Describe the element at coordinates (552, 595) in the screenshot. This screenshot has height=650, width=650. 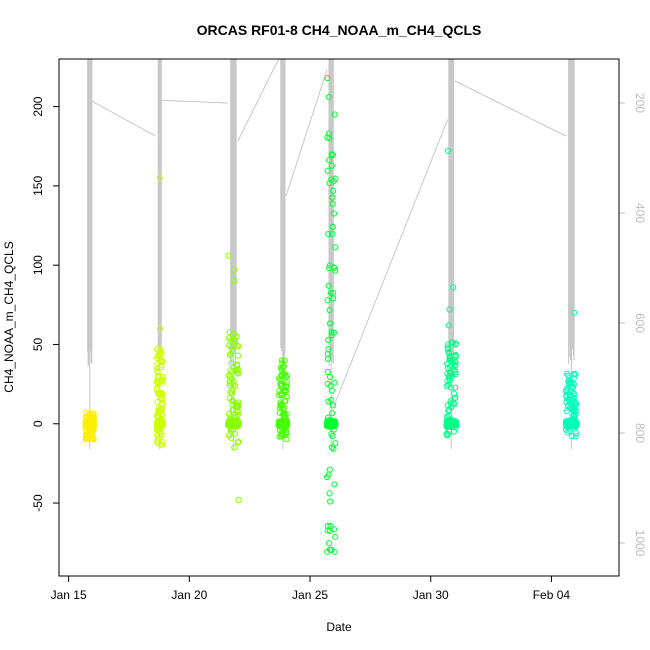
I see `x-tick-label: Feb 04` at that location.